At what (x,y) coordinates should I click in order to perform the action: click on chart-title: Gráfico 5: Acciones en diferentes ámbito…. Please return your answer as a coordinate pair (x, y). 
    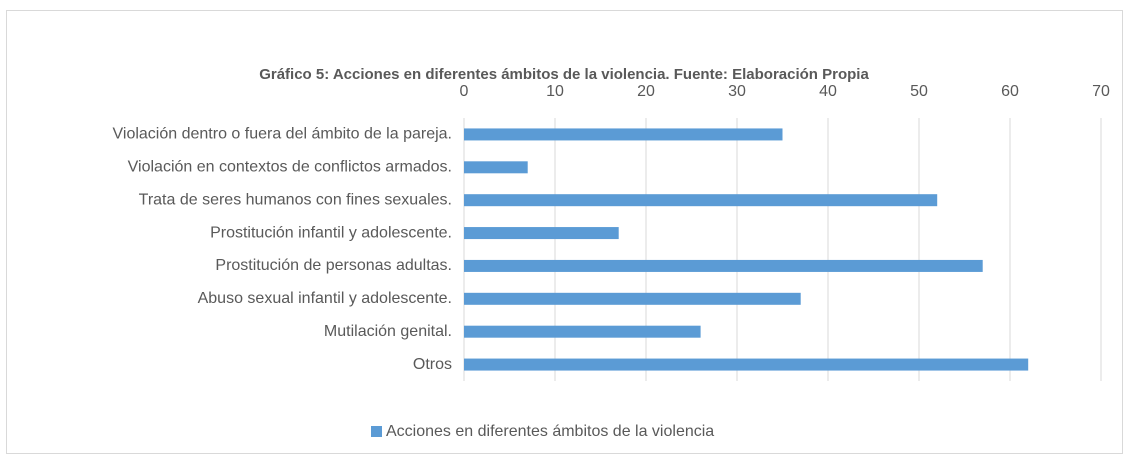
    Looking at the image, I should click on (564, 74).